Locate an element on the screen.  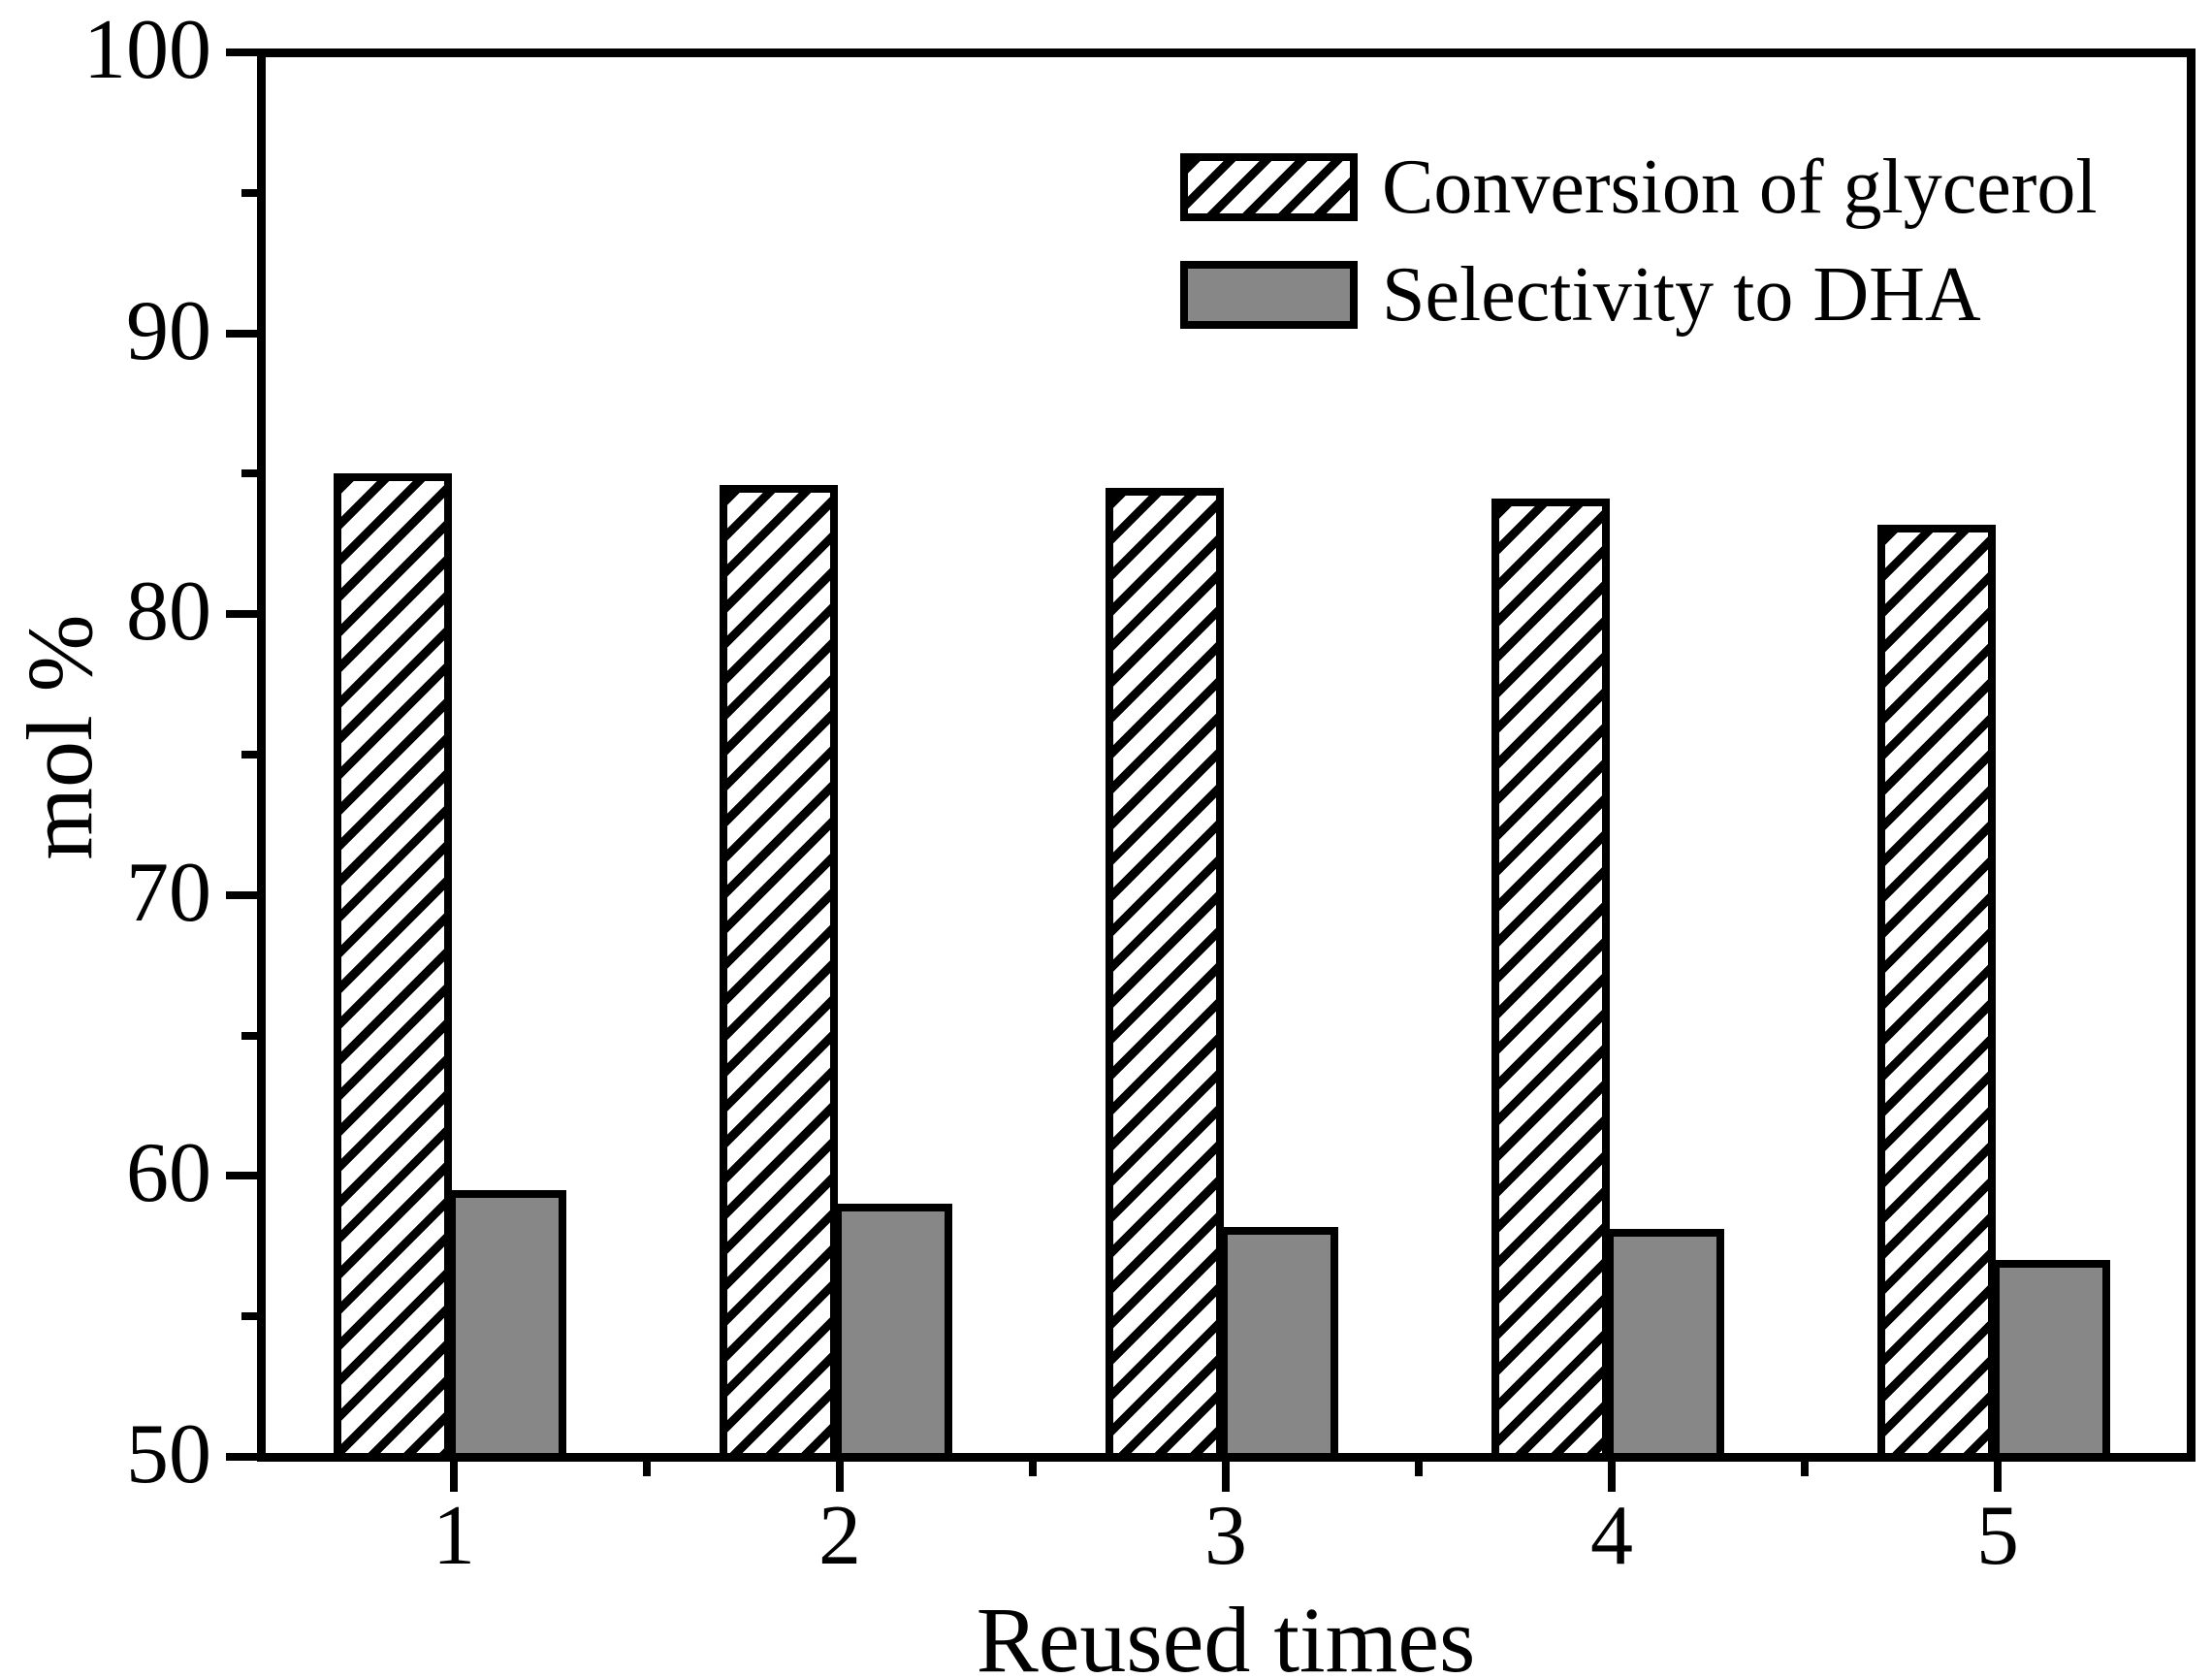
legend-label-selectivity: Selectivity to DHA is located at coordinates (1681, 295).